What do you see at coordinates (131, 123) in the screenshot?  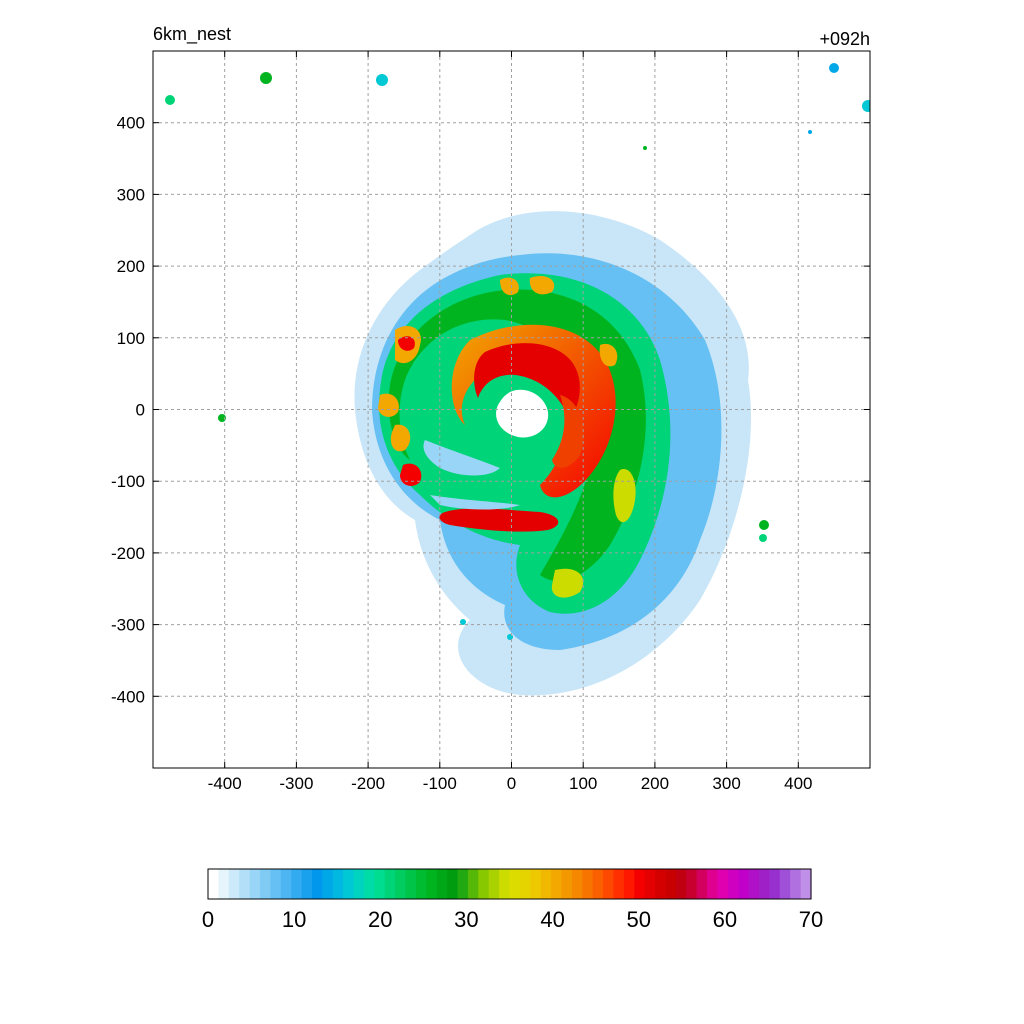 I see `y-tick-label: 400` at bounding box center [131, 123].